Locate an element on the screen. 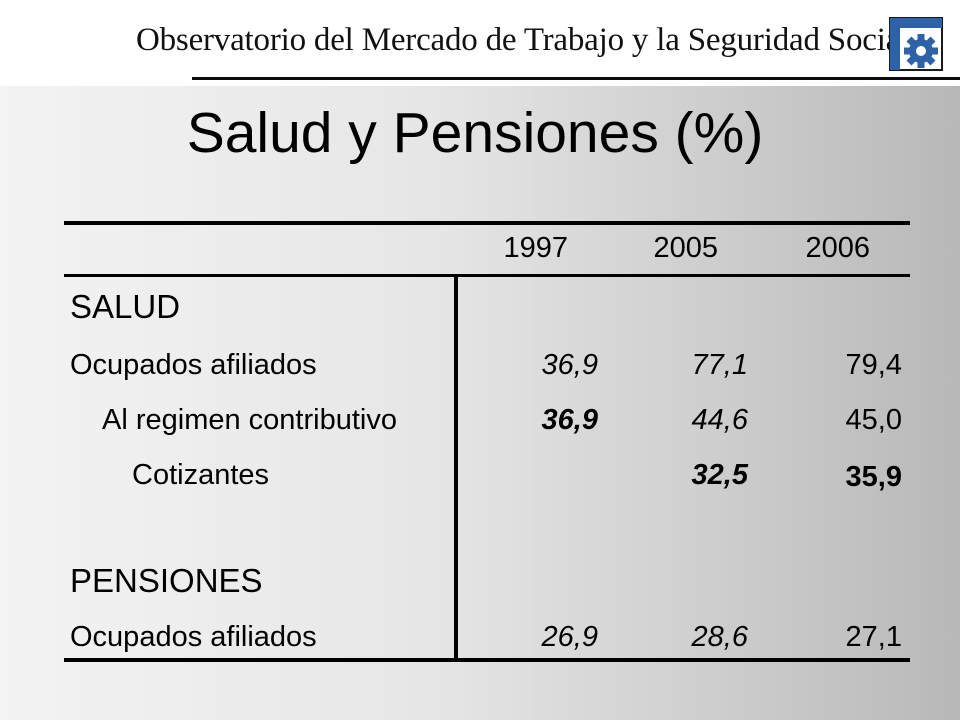 This screenshot has width=960, height=720. row-label-cotizantes: Cotizantes is located at coordinates (201, 475).